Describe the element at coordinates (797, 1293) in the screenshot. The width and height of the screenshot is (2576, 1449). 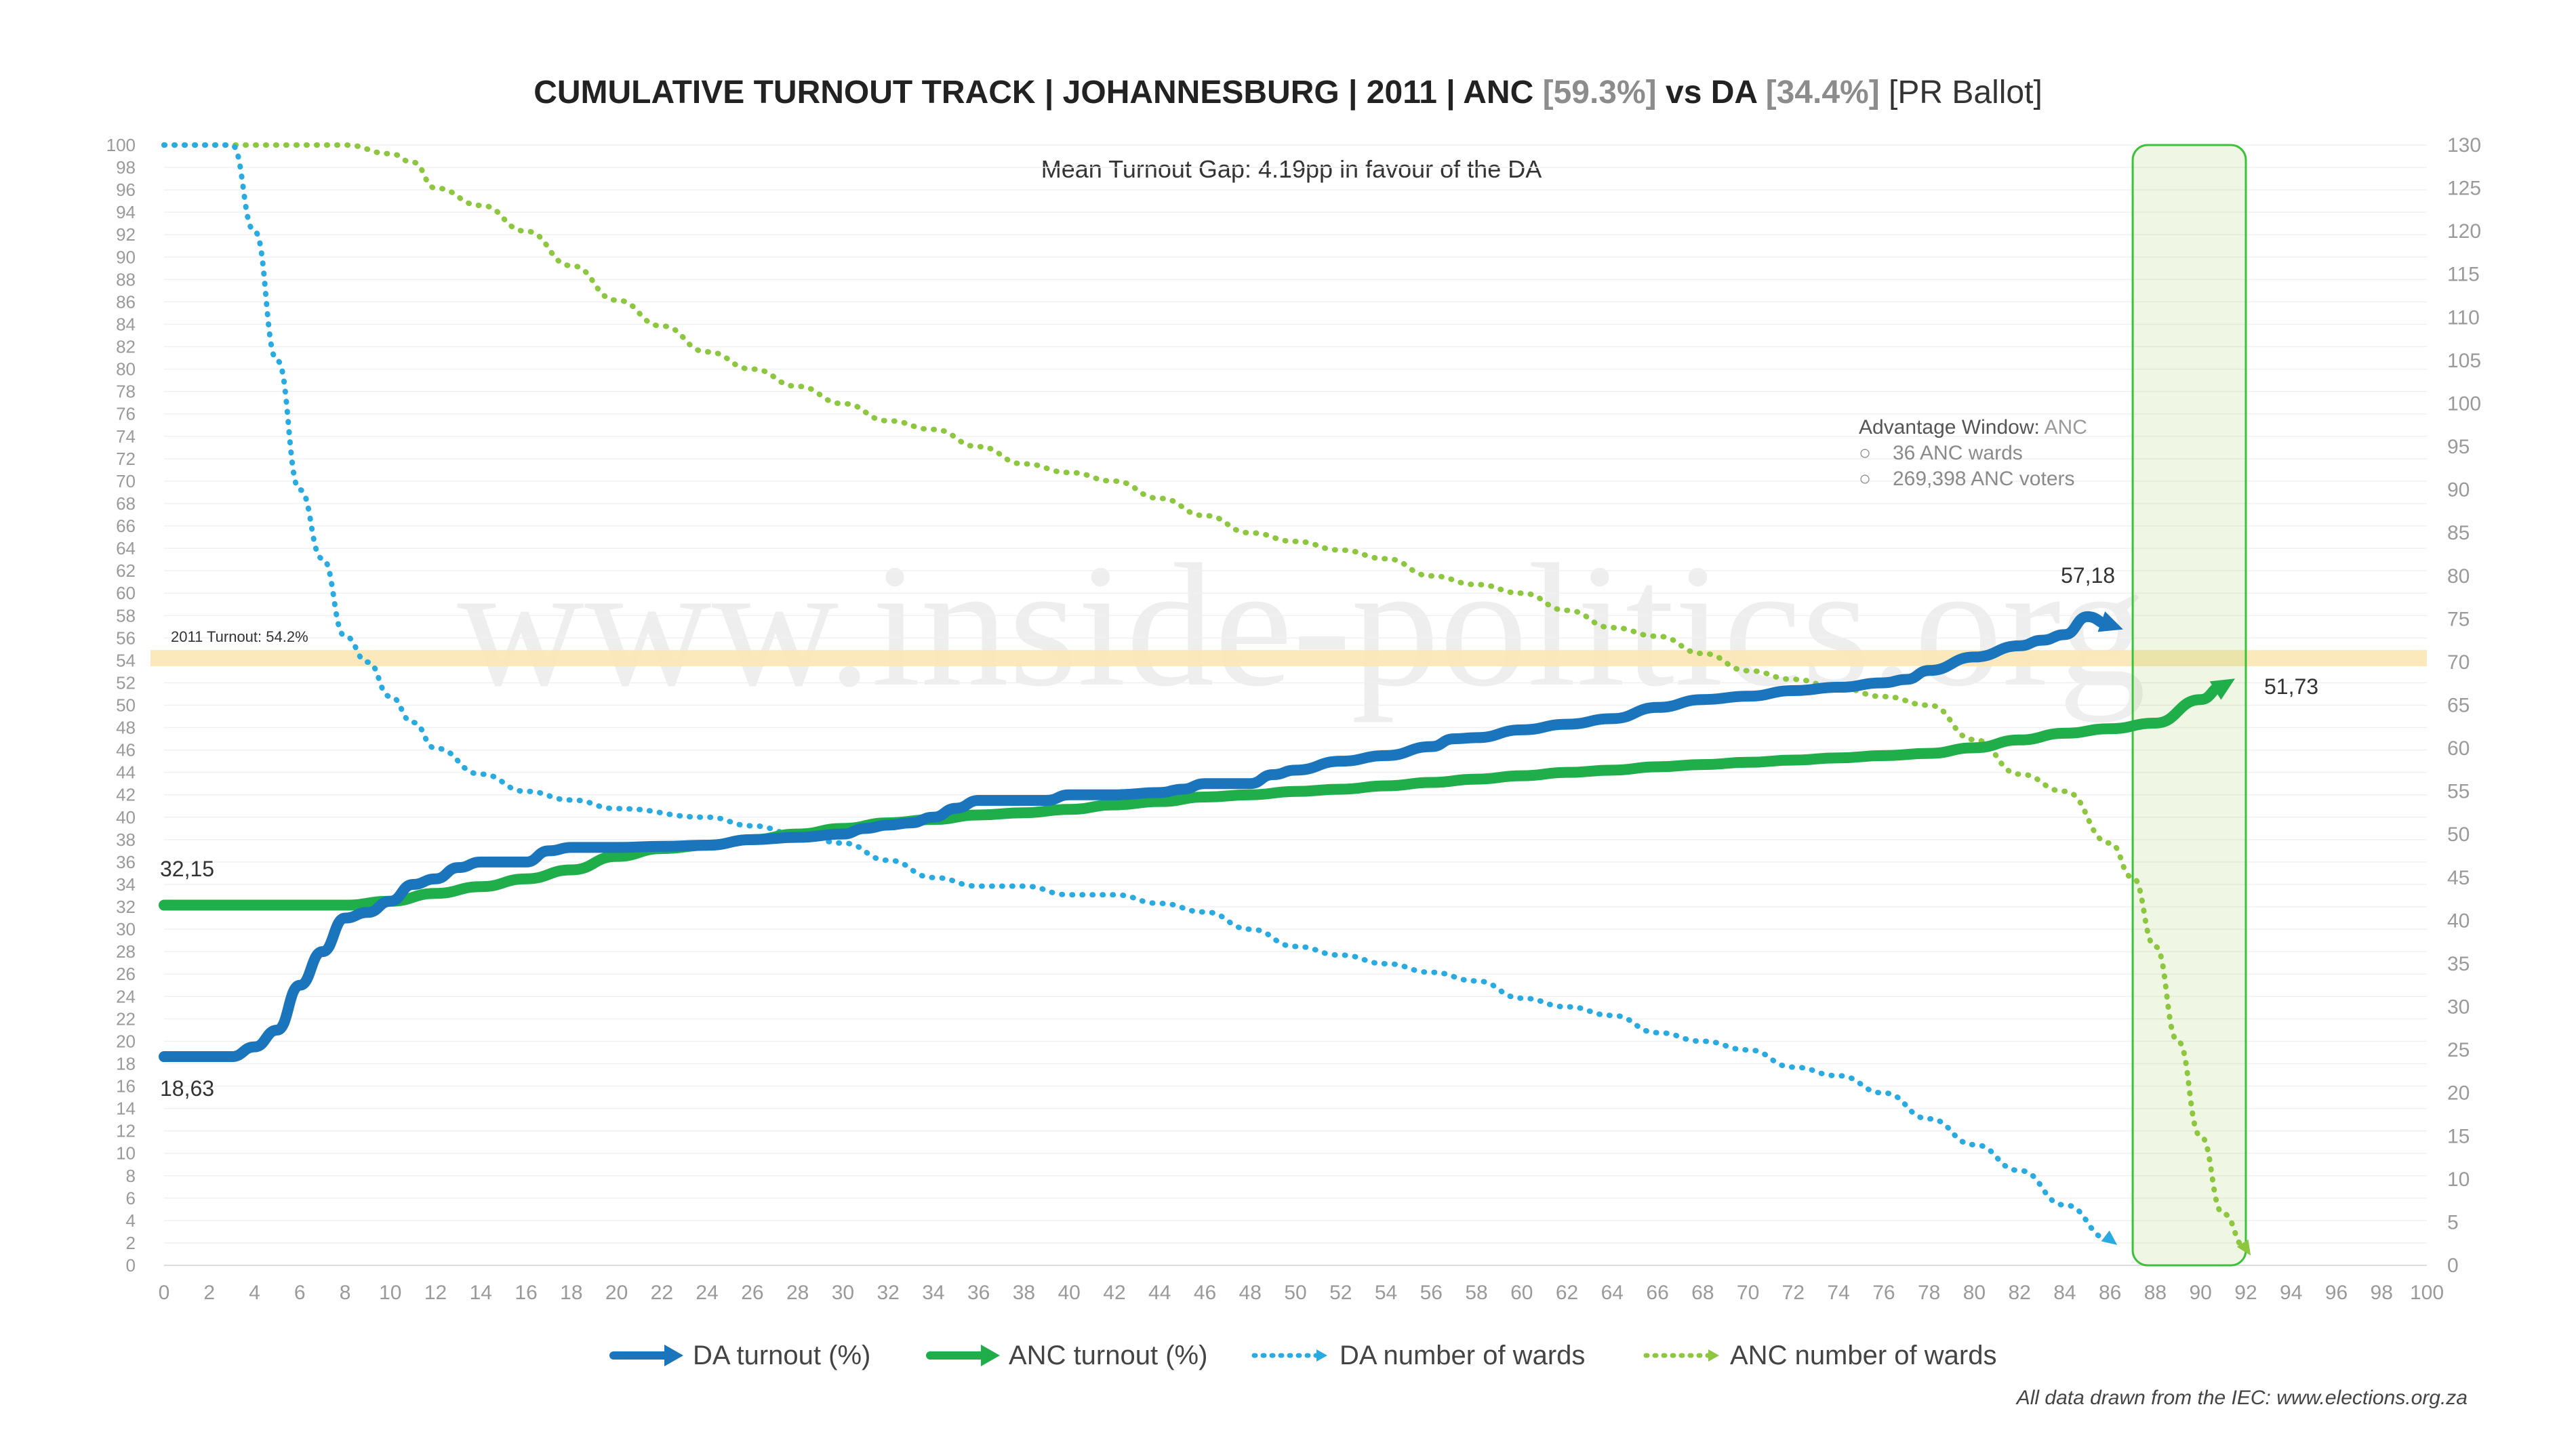
I see `x-tick-label: 28` at that location.